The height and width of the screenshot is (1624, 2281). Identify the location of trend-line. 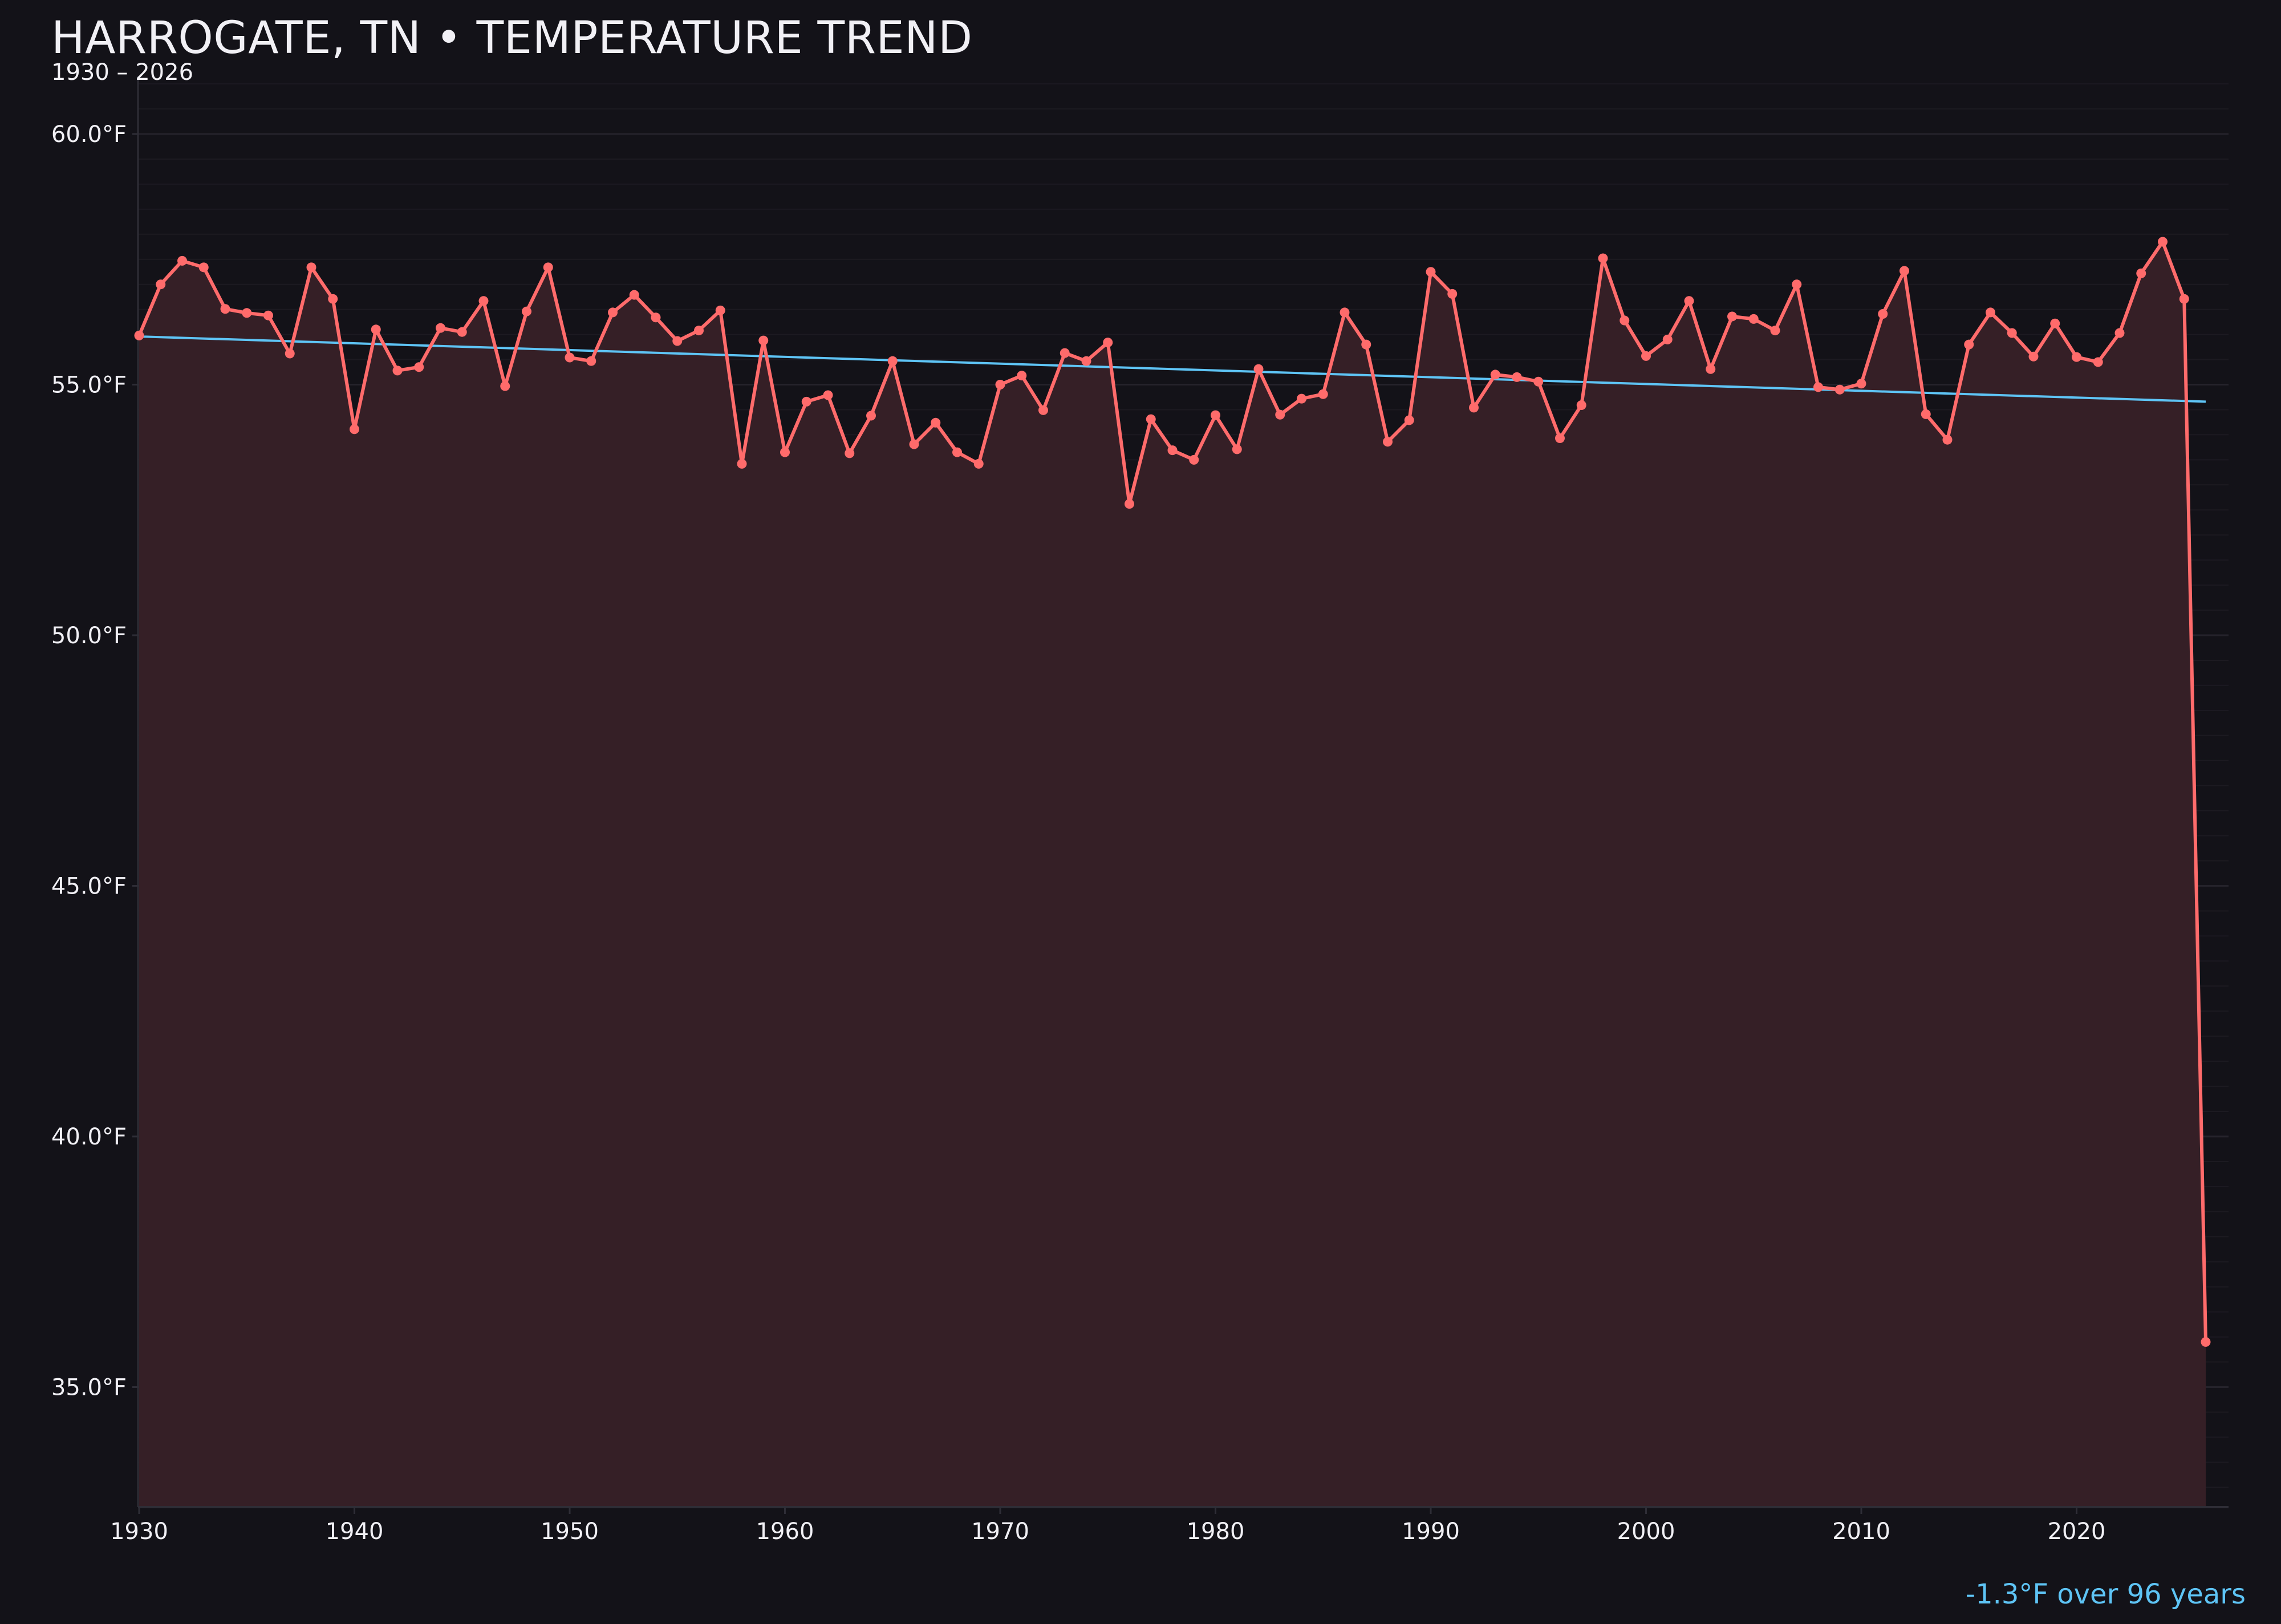
(1172, 369).